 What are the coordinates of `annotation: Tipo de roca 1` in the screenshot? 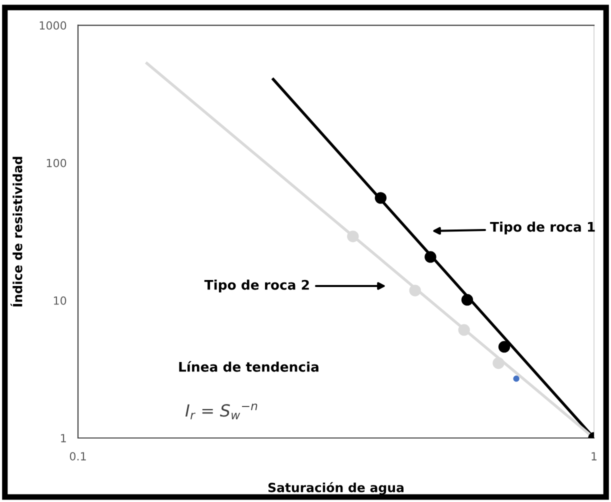 It's located at (542, 228).